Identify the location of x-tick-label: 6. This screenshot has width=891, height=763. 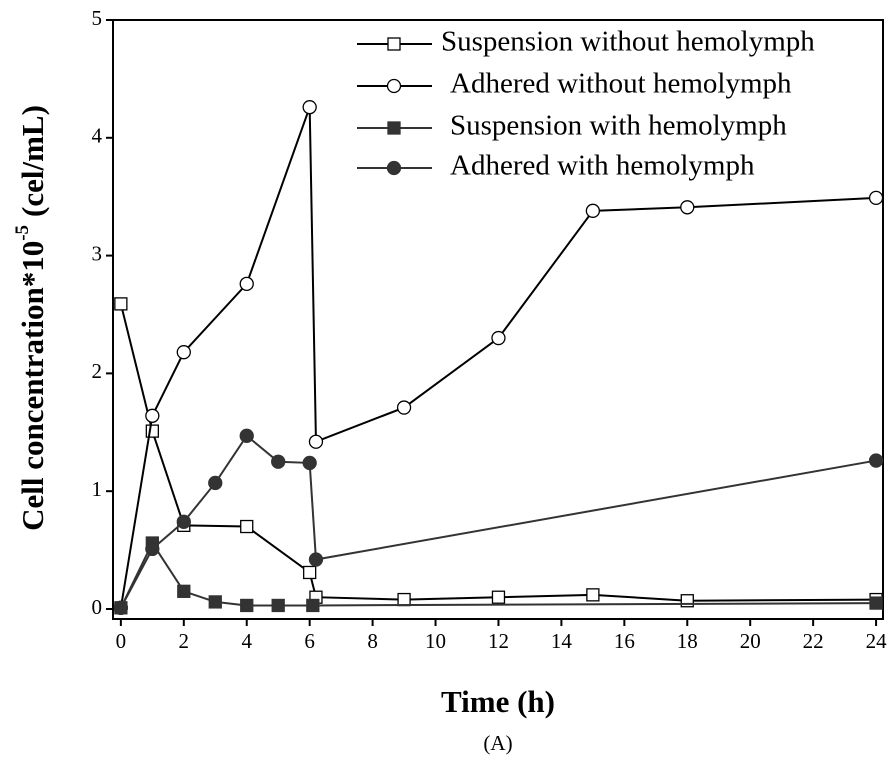
(309, 641).